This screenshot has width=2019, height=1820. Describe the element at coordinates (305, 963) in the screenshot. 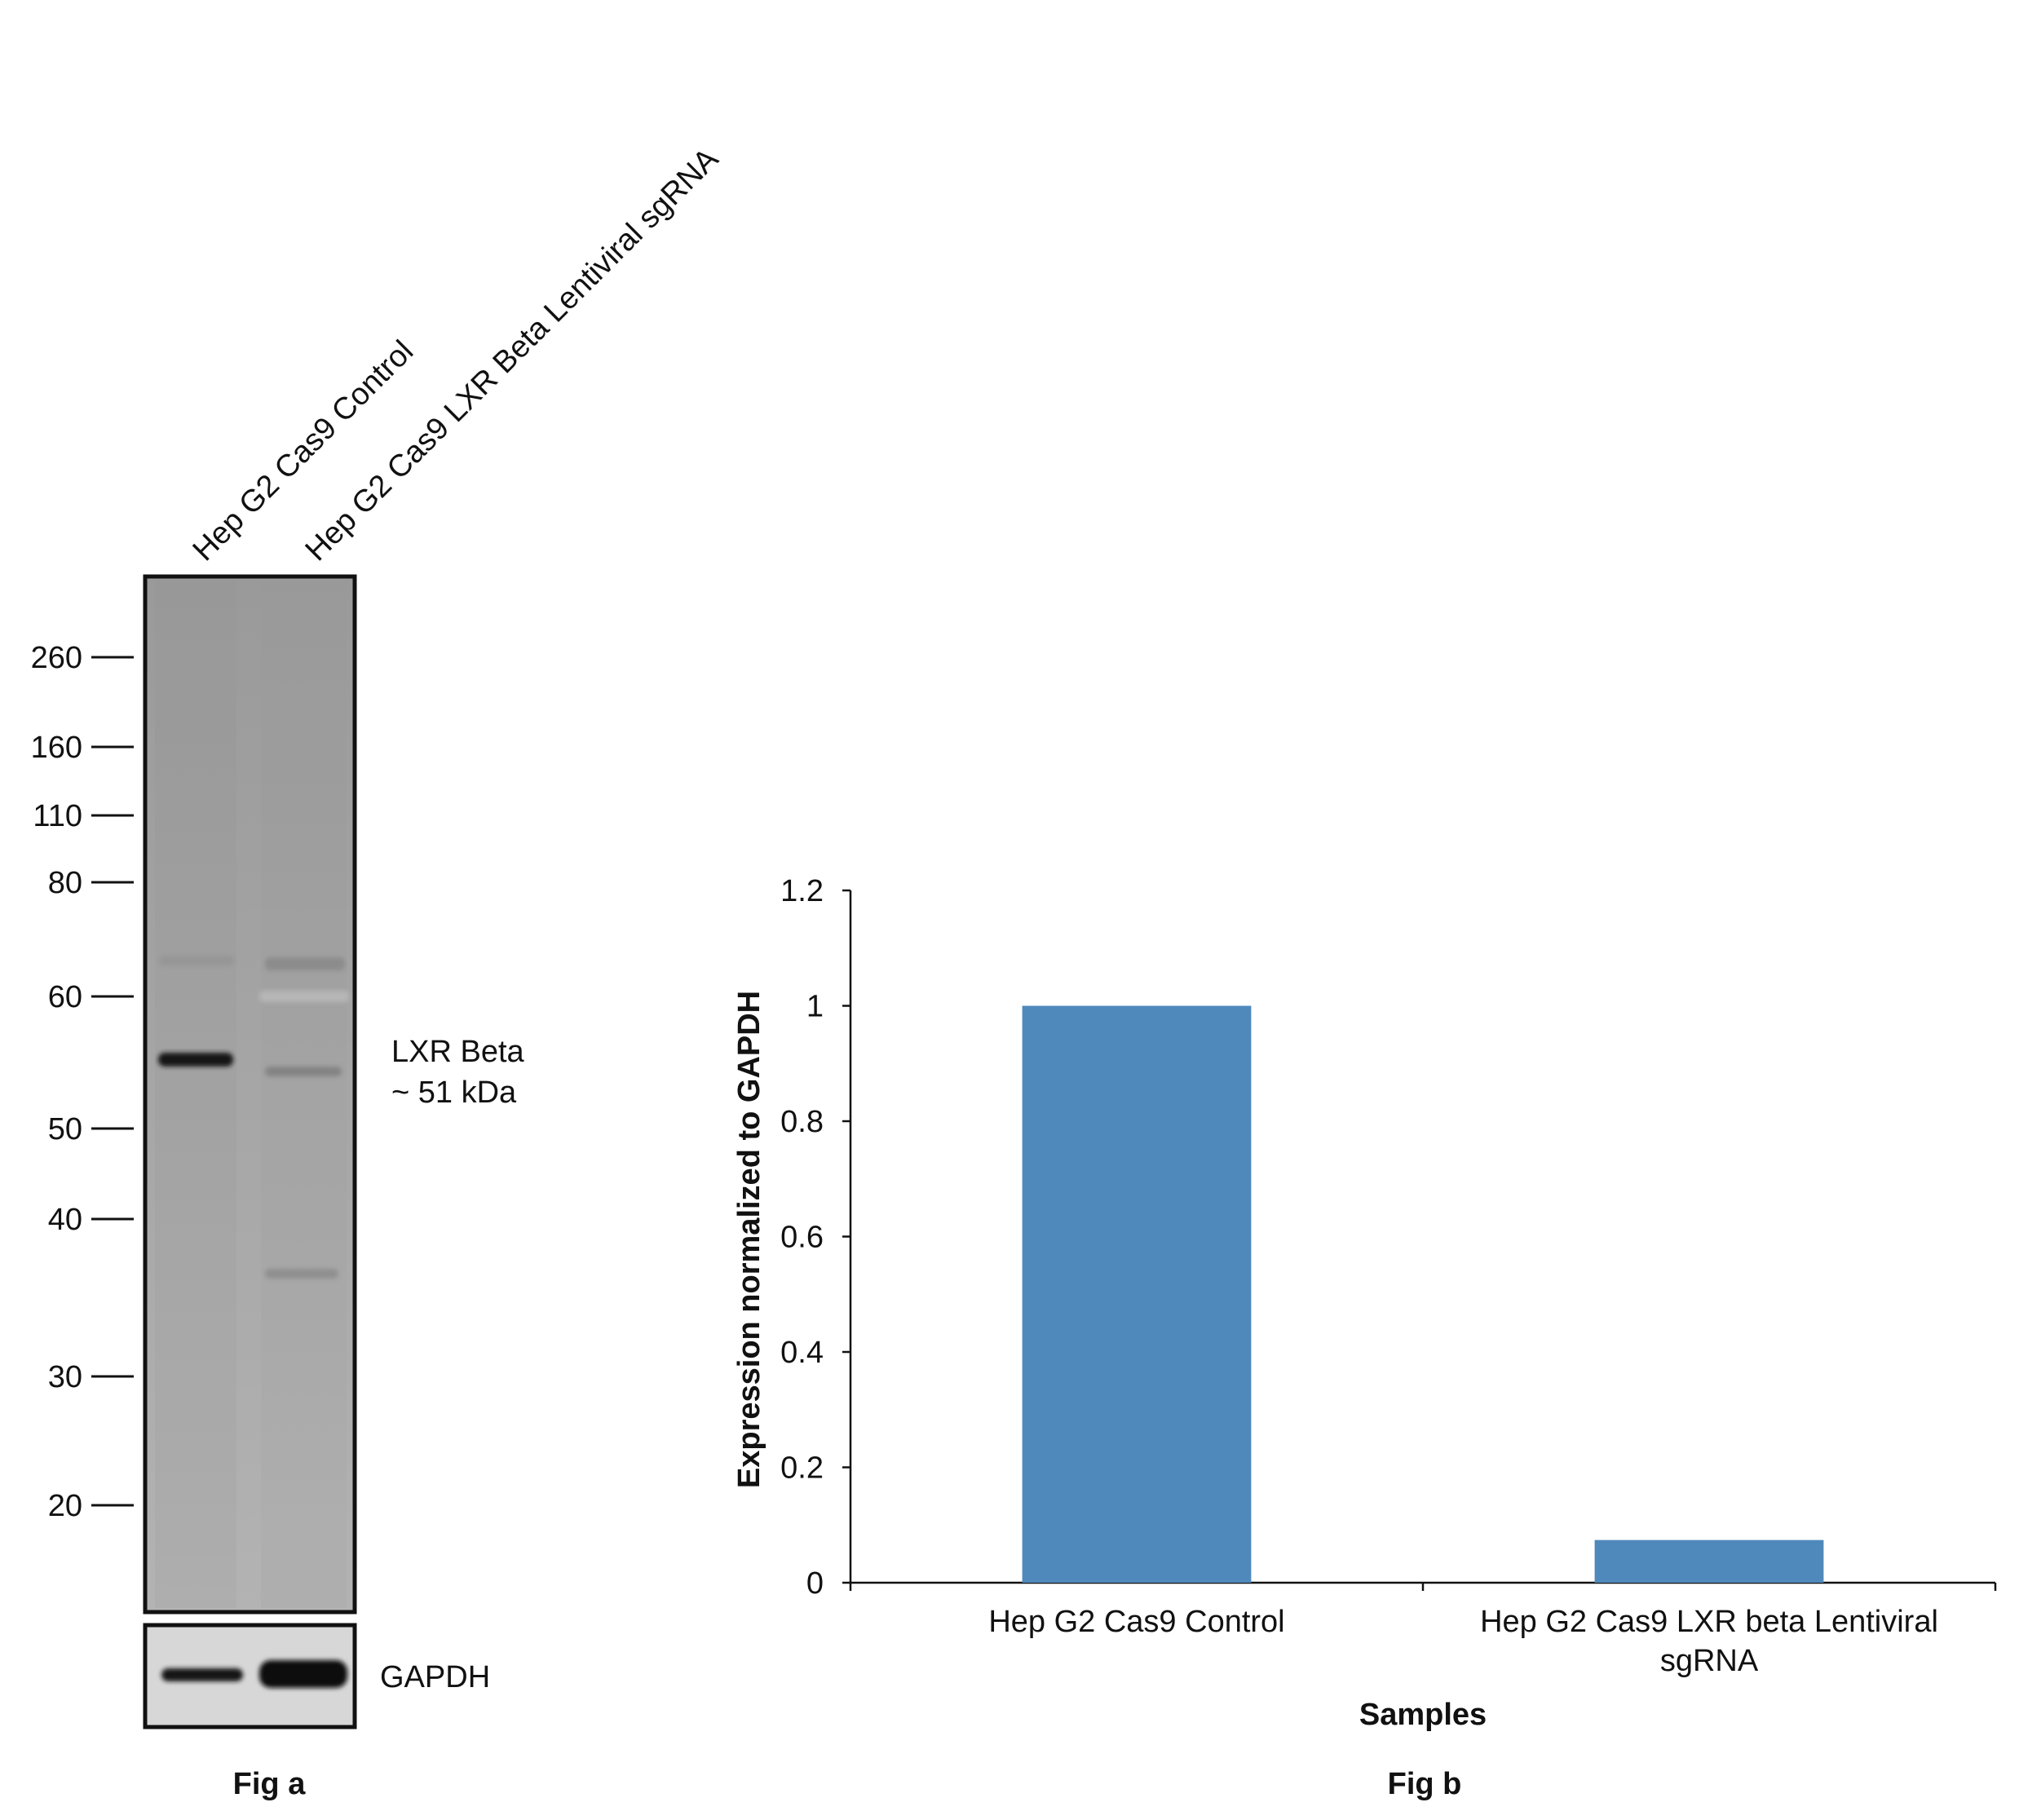

I see `faint-band-70-lane2` at that location.